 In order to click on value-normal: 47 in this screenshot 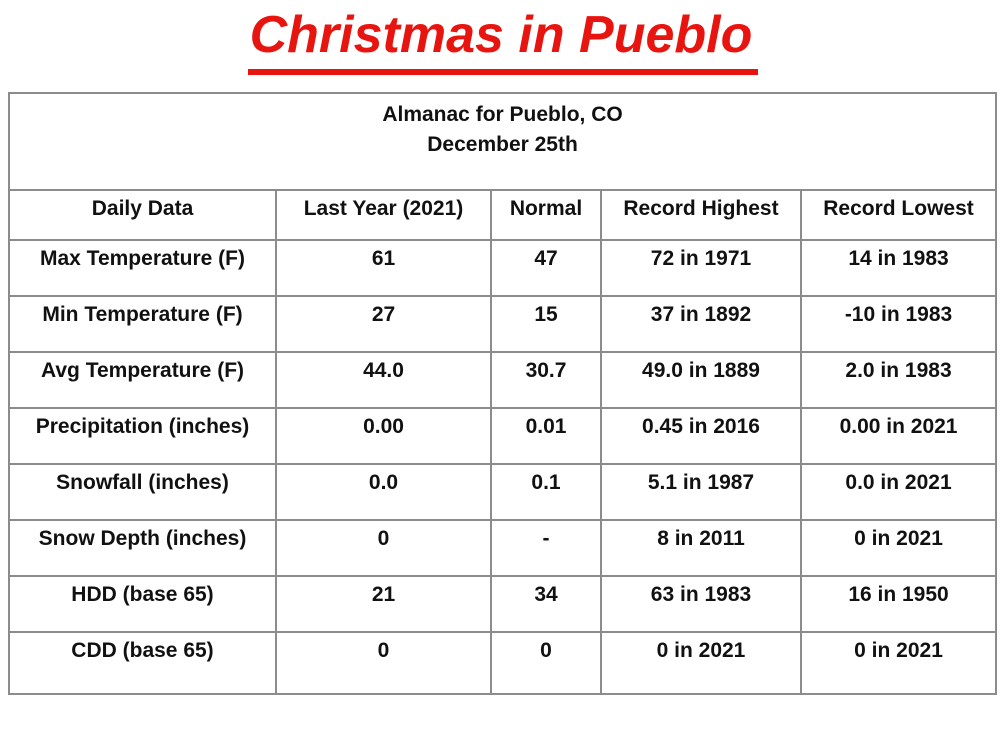, I will do `click(546, 267)`.